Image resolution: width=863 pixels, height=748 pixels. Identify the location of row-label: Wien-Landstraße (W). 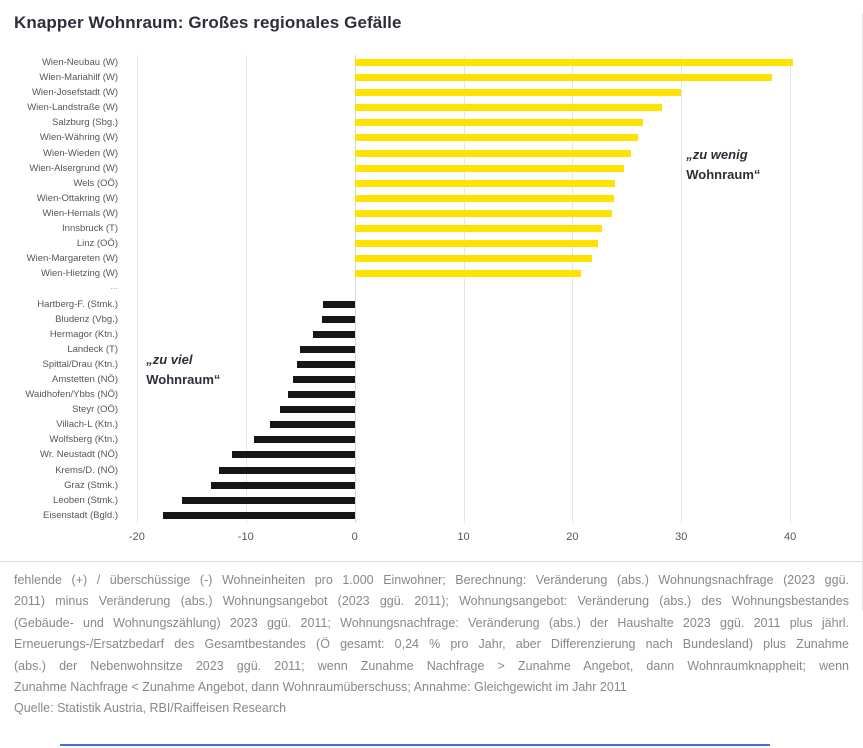
(72, 108).